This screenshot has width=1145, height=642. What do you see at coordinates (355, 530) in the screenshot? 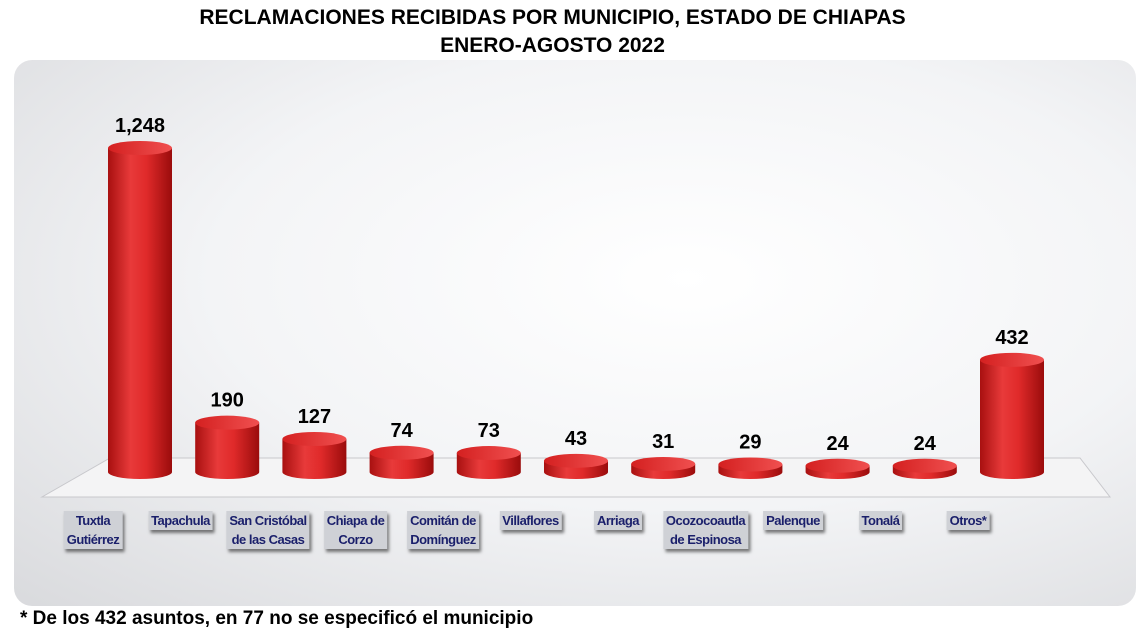
I see `category-label: Chiapa de Corzo` at bounding box center [355, 530].